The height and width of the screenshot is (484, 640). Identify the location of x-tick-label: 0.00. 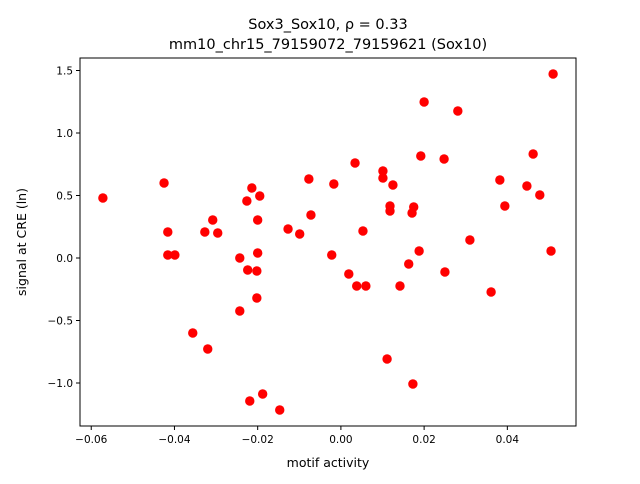
(340, 440).